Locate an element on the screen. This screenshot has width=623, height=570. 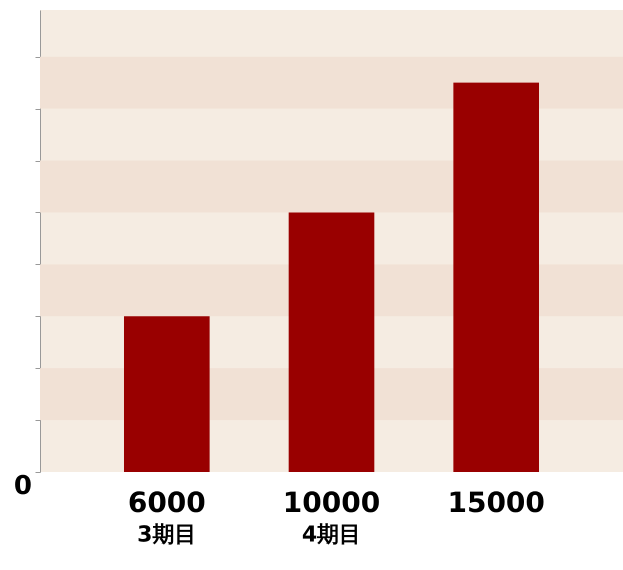
x-tick-label: 4期目 is located at coordinates (332, 535).